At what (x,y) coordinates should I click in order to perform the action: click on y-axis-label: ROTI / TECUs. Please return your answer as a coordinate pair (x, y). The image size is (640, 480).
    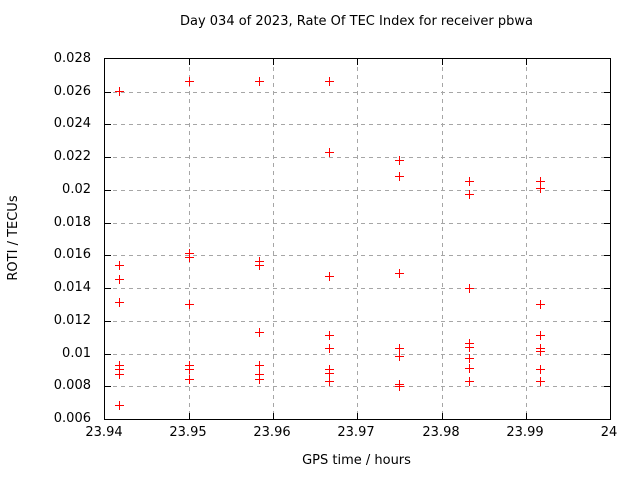
    Looking at the image, I should click on (13, 238).